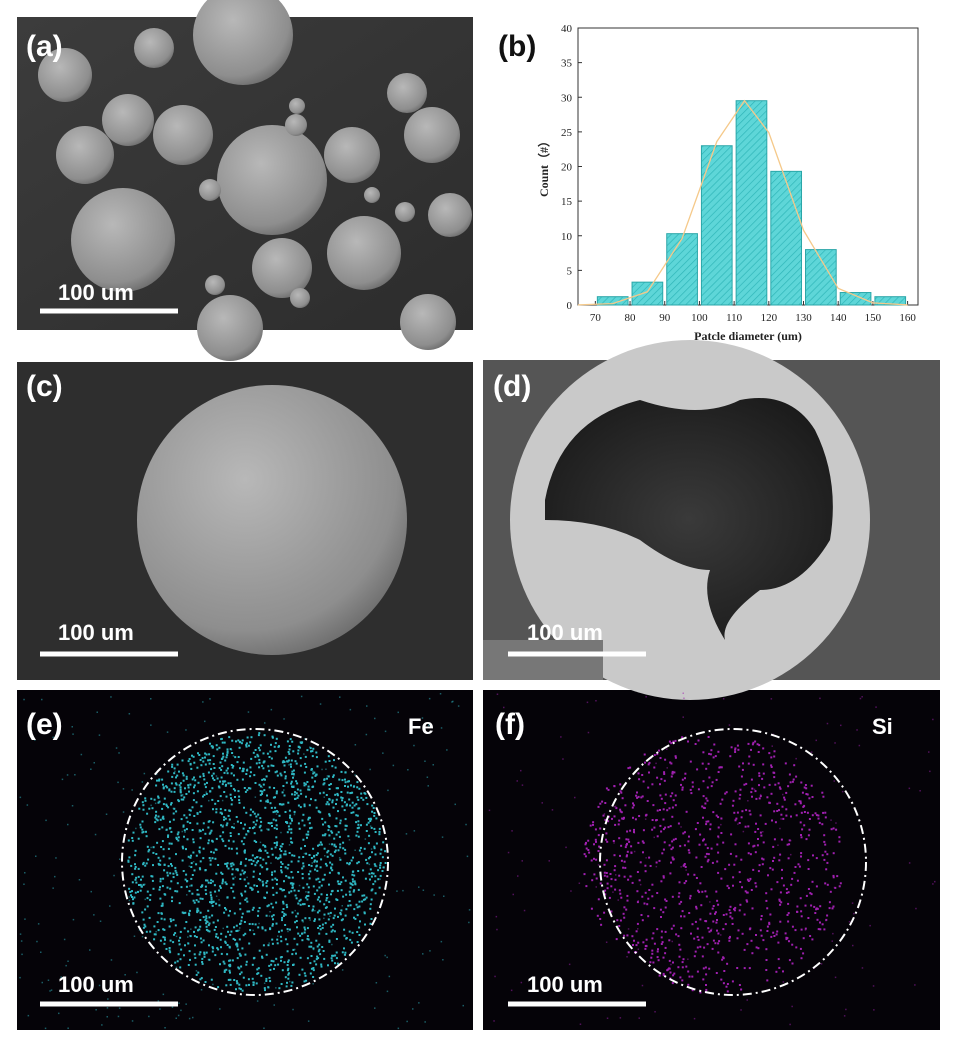 This screenshot has height=1047, width=955. I want to click on y-tick-label: 20, so click(567, 168).